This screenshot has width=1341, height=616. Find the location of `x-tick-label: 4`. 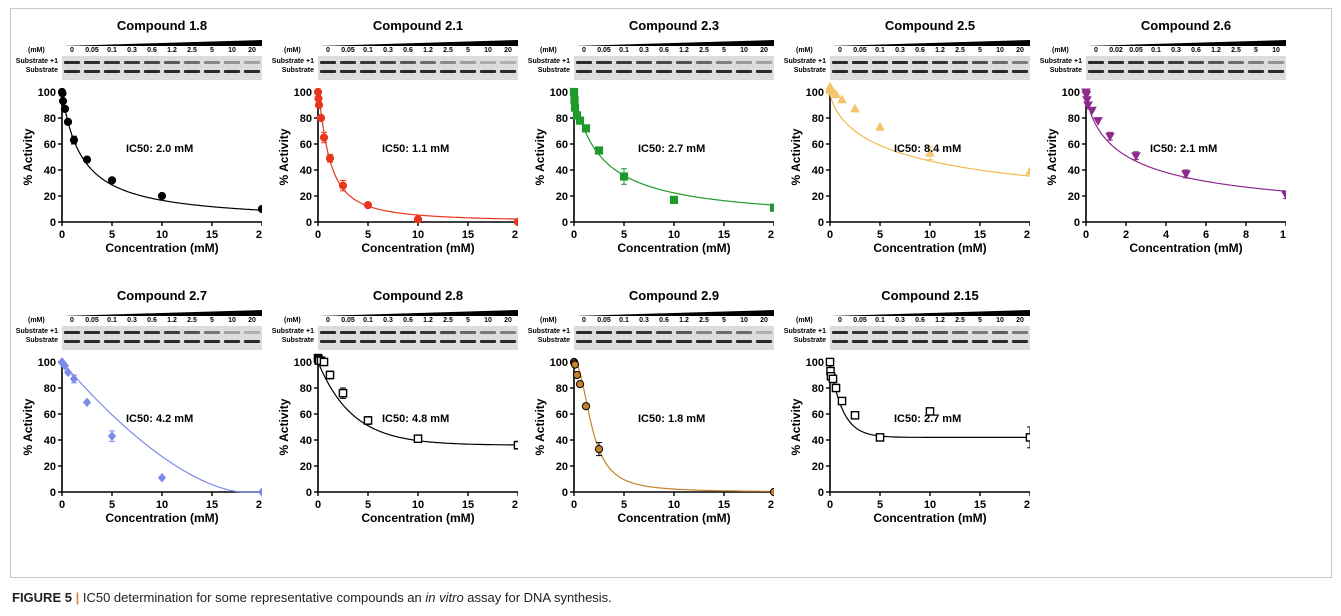

x-tick-label: 4 is located at coordinates (1166, 235).